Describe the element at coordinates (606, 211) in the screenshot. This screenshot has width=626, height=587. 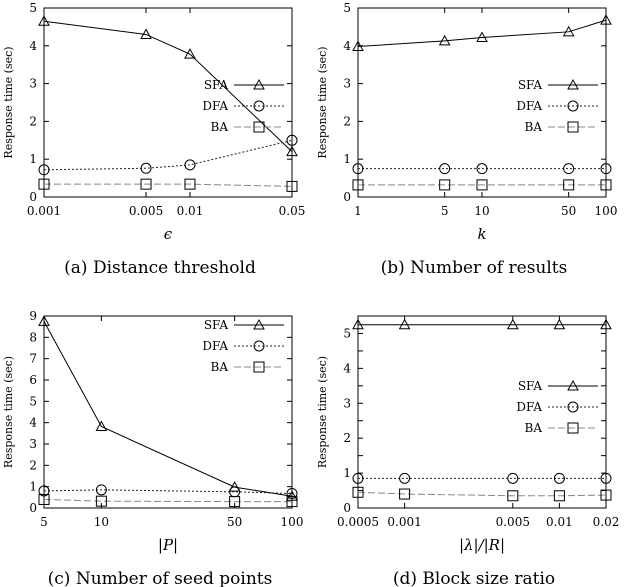
I see `x-tick-label: 100` at that location.